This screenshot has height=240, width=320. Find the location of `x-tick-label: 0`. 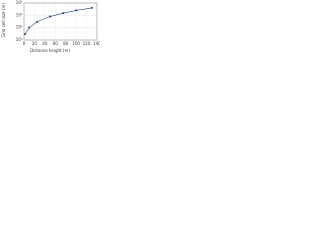

x-tick-label: 0 is located at coordinates (24, 43).